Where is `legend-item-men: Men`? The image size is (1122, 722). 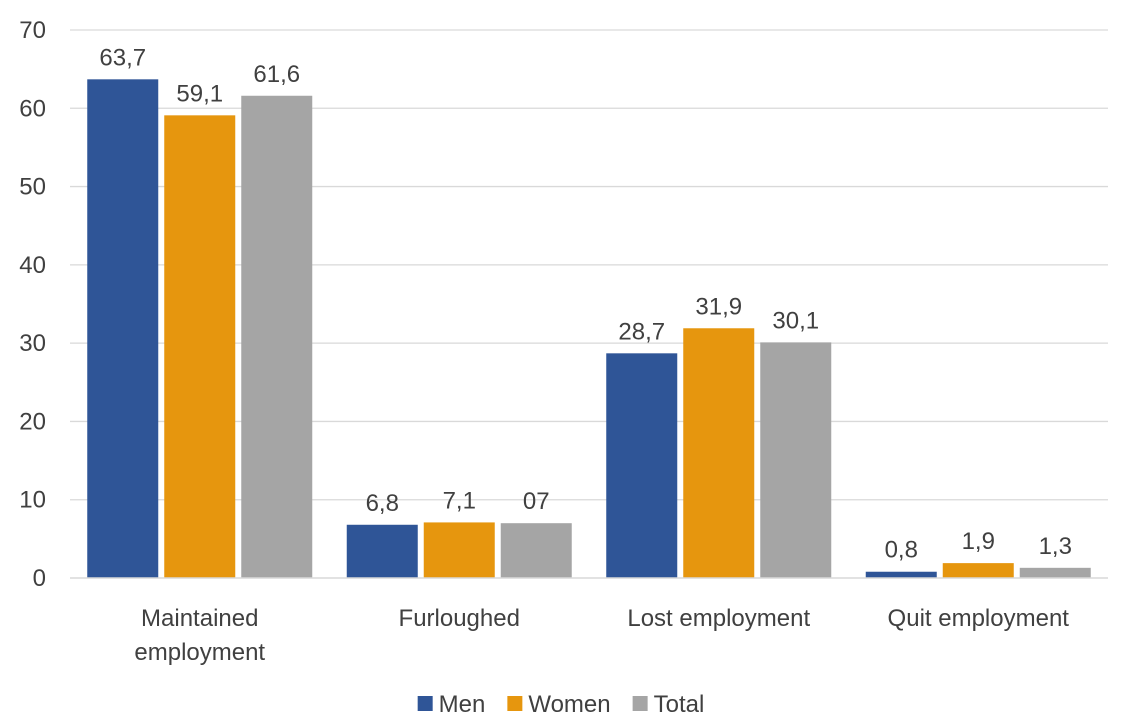 legend-item-men: Men is located at coordinates (451, 704).